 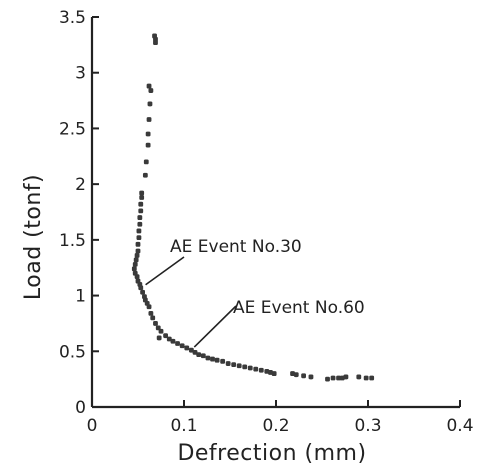 I want to click on annotations: AE Event No.30 AE Event No.60, so click(x=255, y=292).